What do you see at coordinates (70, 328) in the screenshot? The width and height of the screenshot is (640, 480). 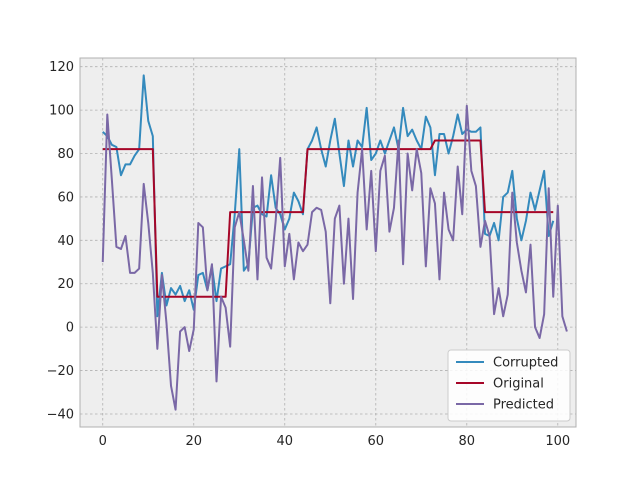 I see `y-tick-label: 0` at bounding box center [70, 328].